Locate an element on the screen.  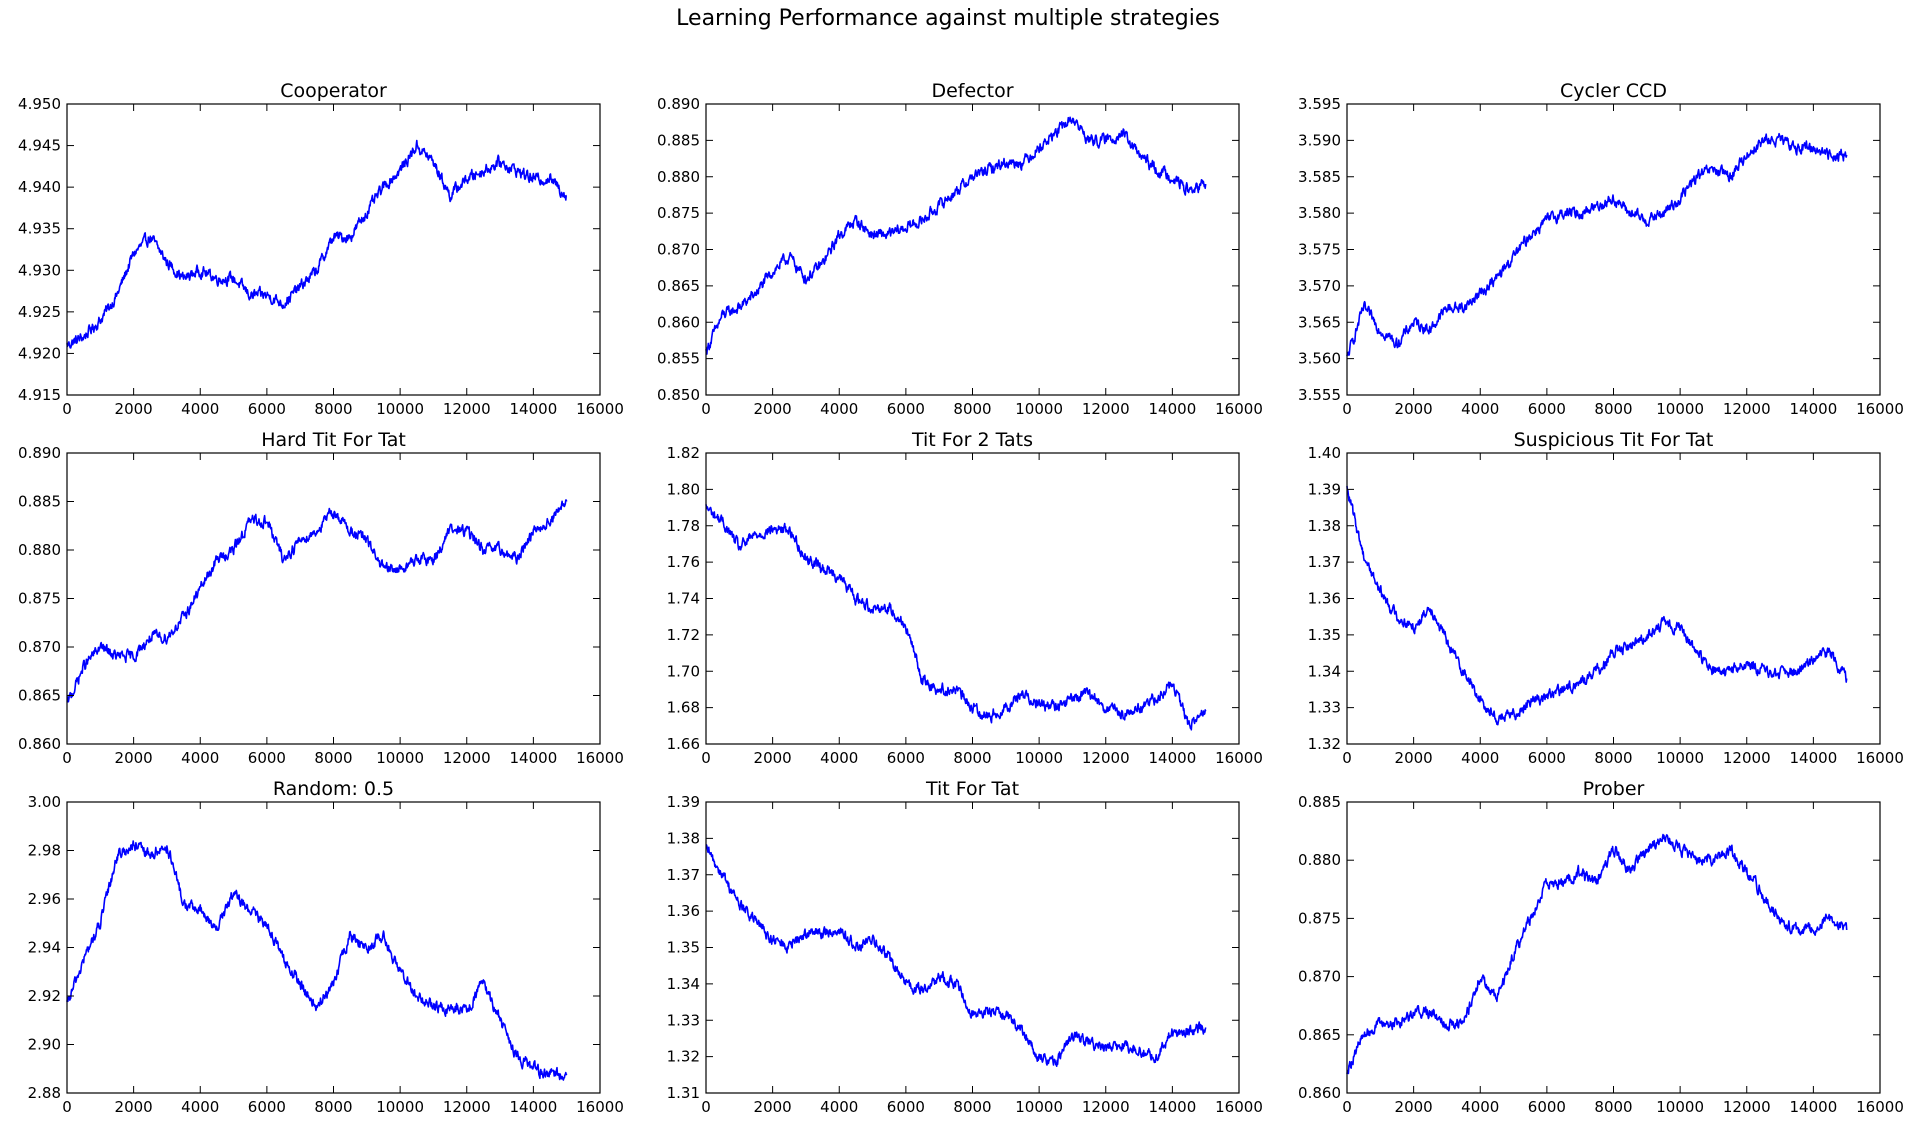
y-tick-label: 1.80 is located at coordinates (683, 489).